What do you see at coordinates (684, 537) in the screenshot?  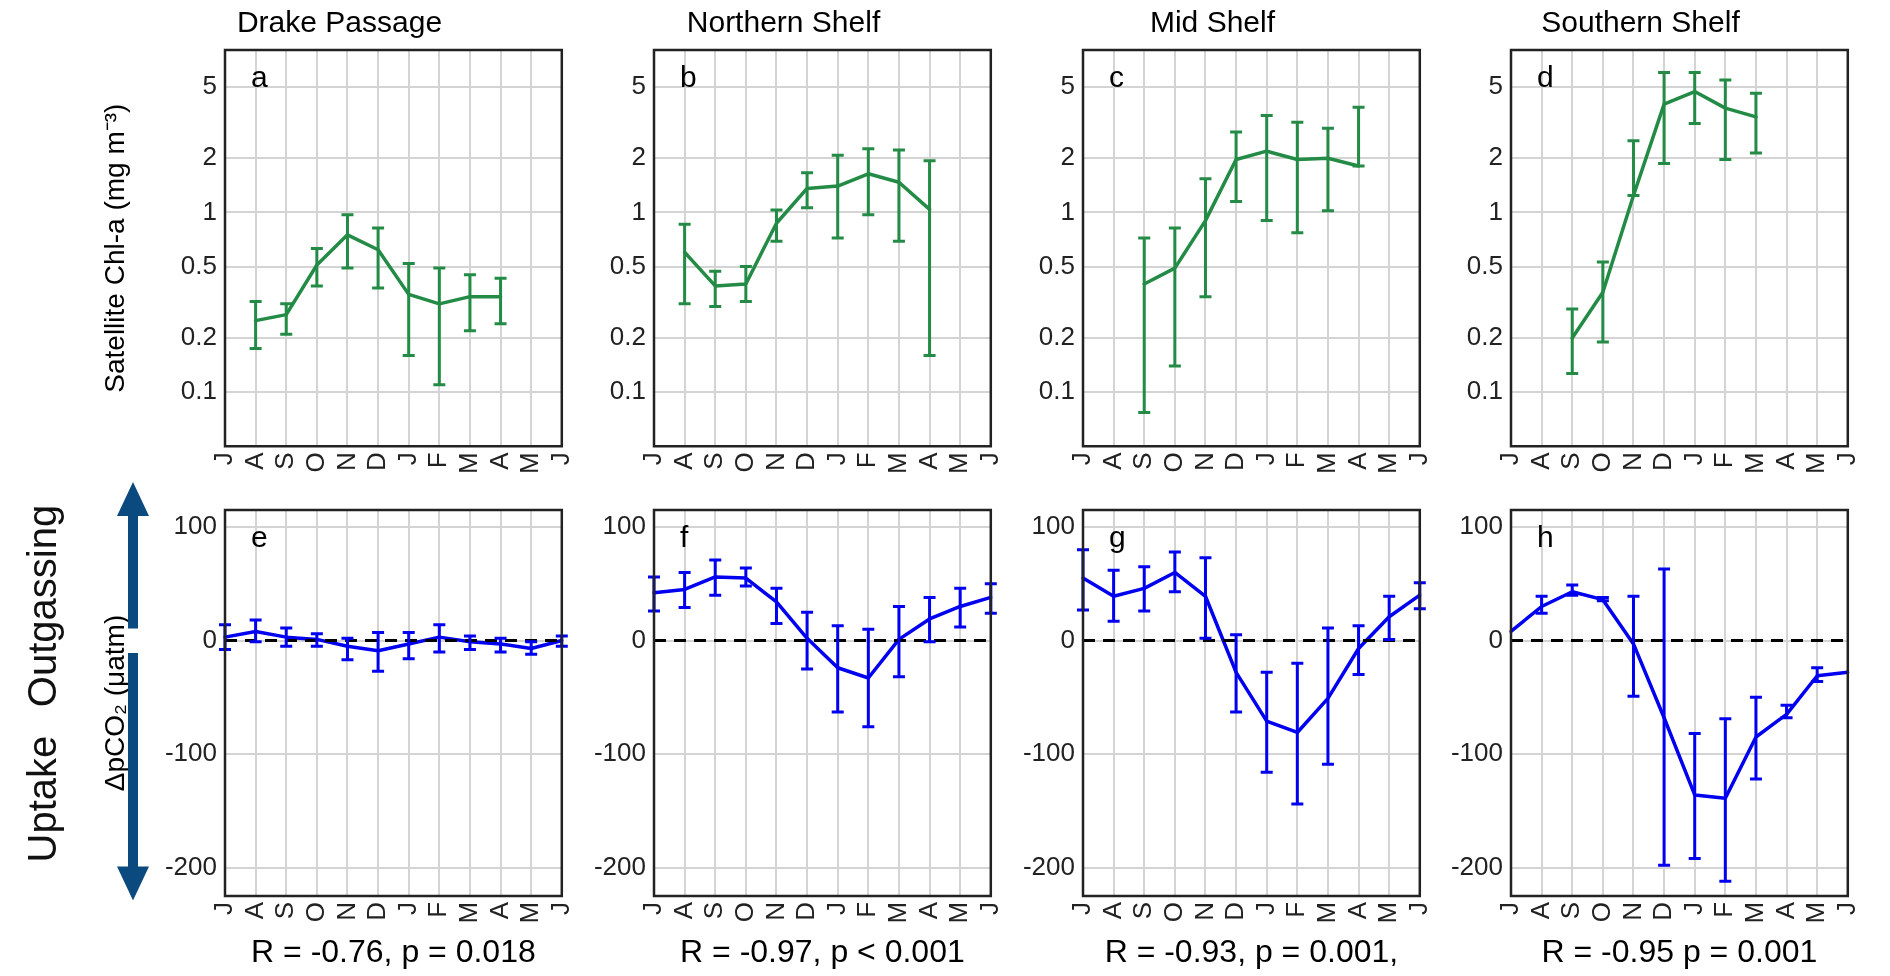 I see `annotation: f` at bounding box center [684, 537].